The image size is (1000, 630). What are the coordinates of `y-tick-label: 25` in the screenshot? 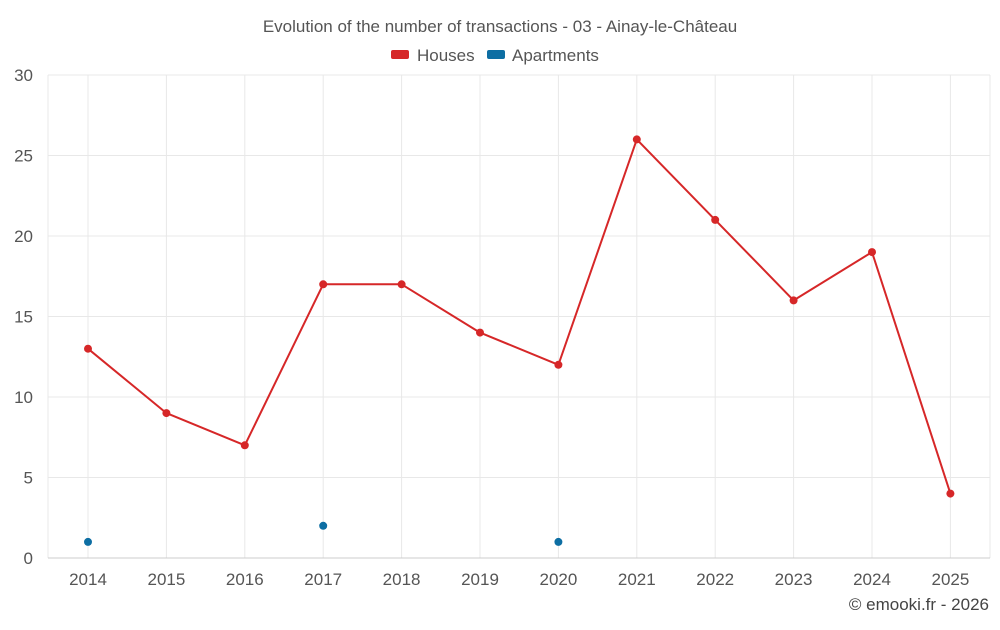 It's located at (23, 156).